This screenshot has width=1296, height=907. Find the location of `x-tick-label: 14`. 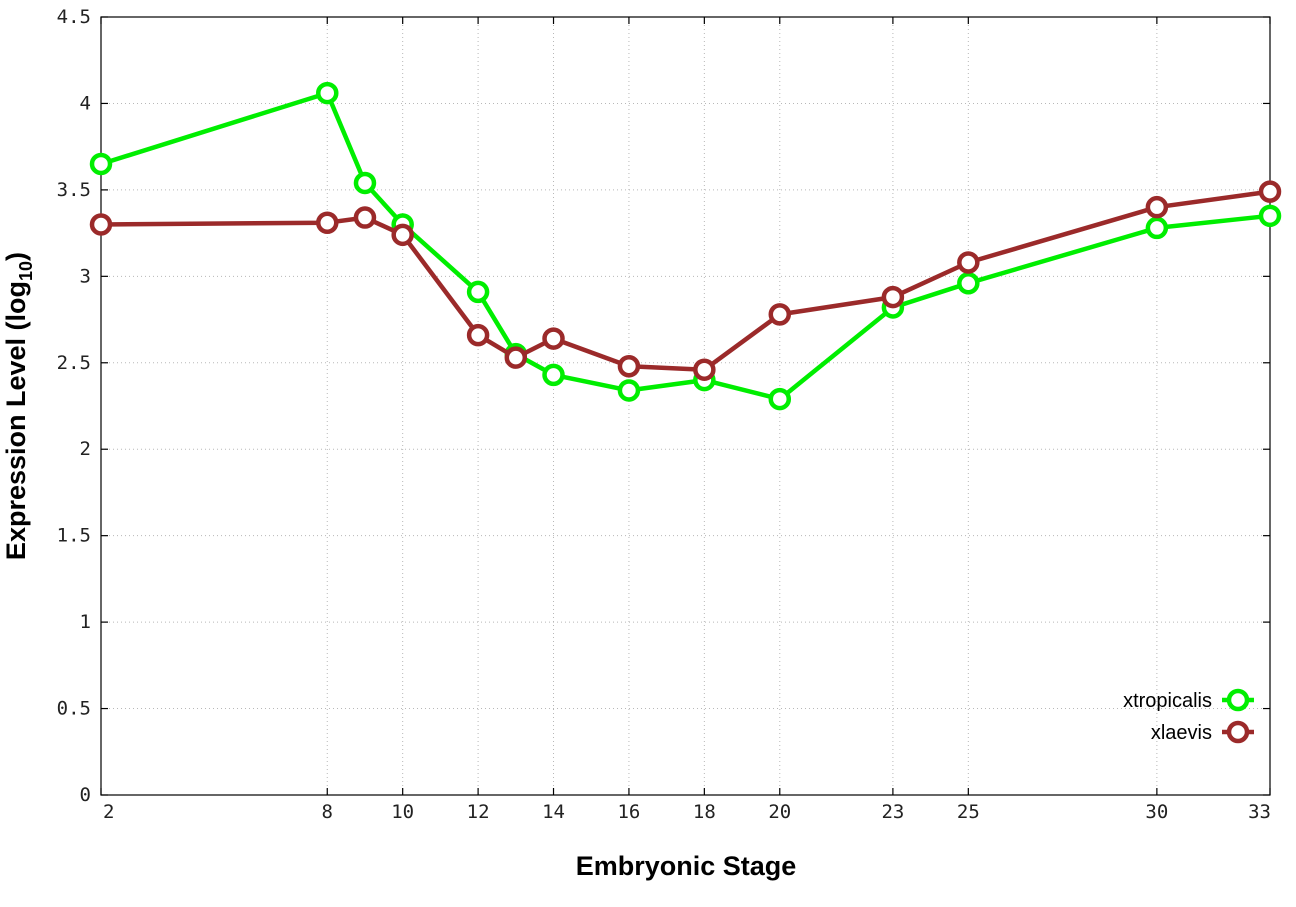

x-tick-label: 14 is located at coordinates (553, 812).